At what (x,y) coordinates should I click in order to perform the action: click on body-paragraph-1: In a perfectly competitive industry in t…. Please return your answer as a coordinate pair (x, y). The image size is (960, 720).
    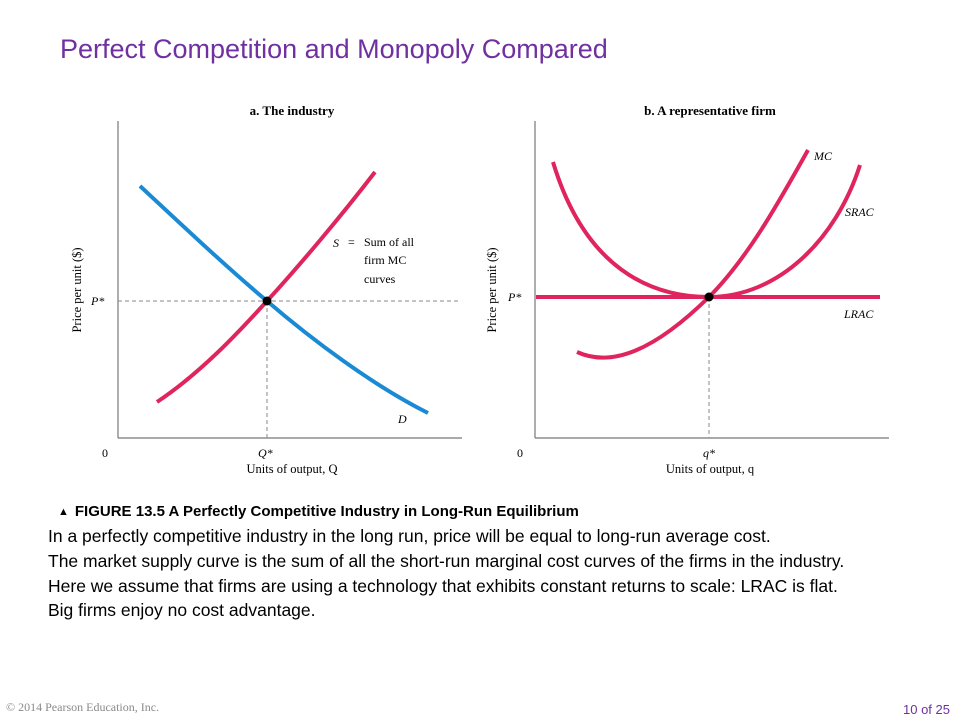
    Looking at the image, I should click on (409, 536).